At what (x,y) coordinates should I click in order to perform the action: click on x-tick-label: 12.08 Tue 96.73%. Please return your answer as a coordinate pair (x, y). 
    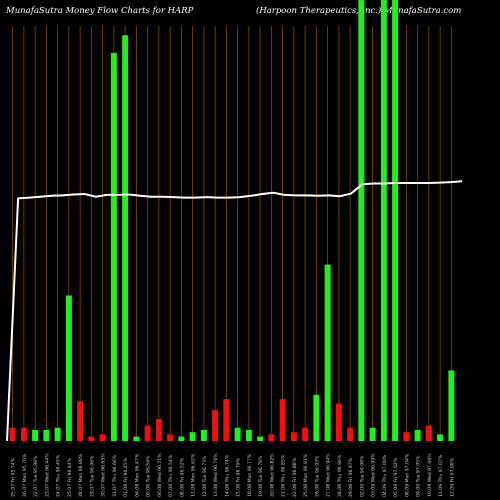
    Looking at the image, I should click on (205, 476).